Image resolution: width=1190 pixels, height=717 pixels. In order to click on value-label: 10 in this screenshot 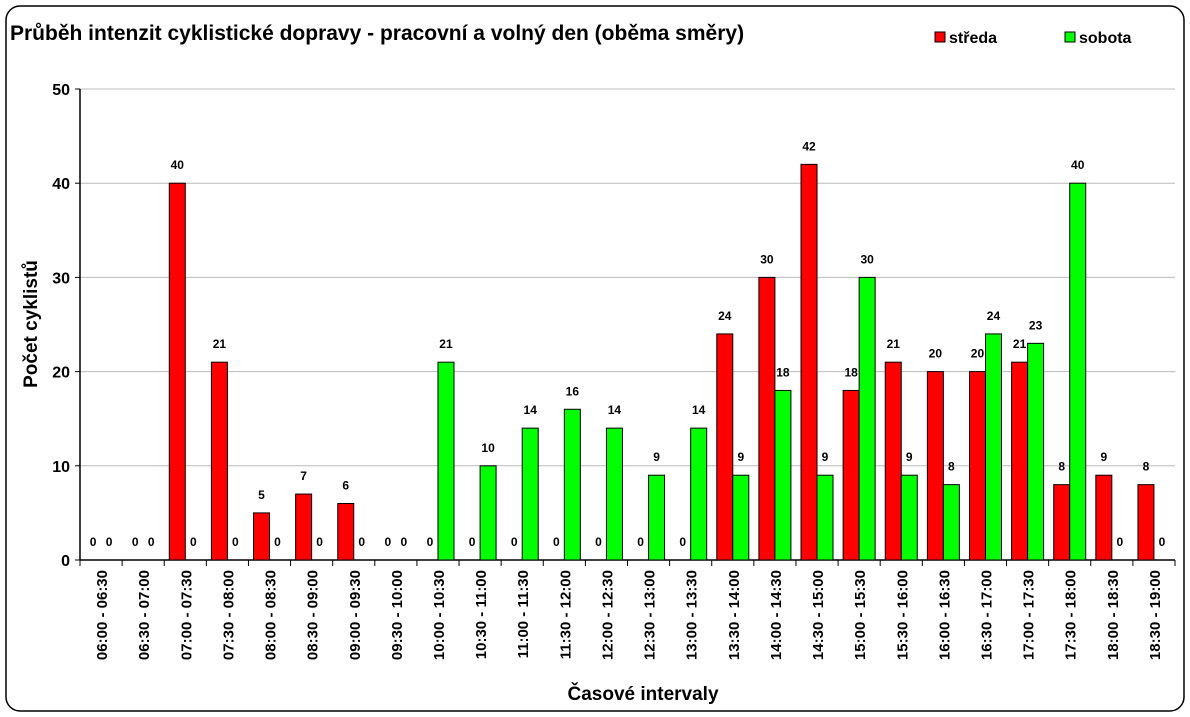, I will do `click(488, 448)`.